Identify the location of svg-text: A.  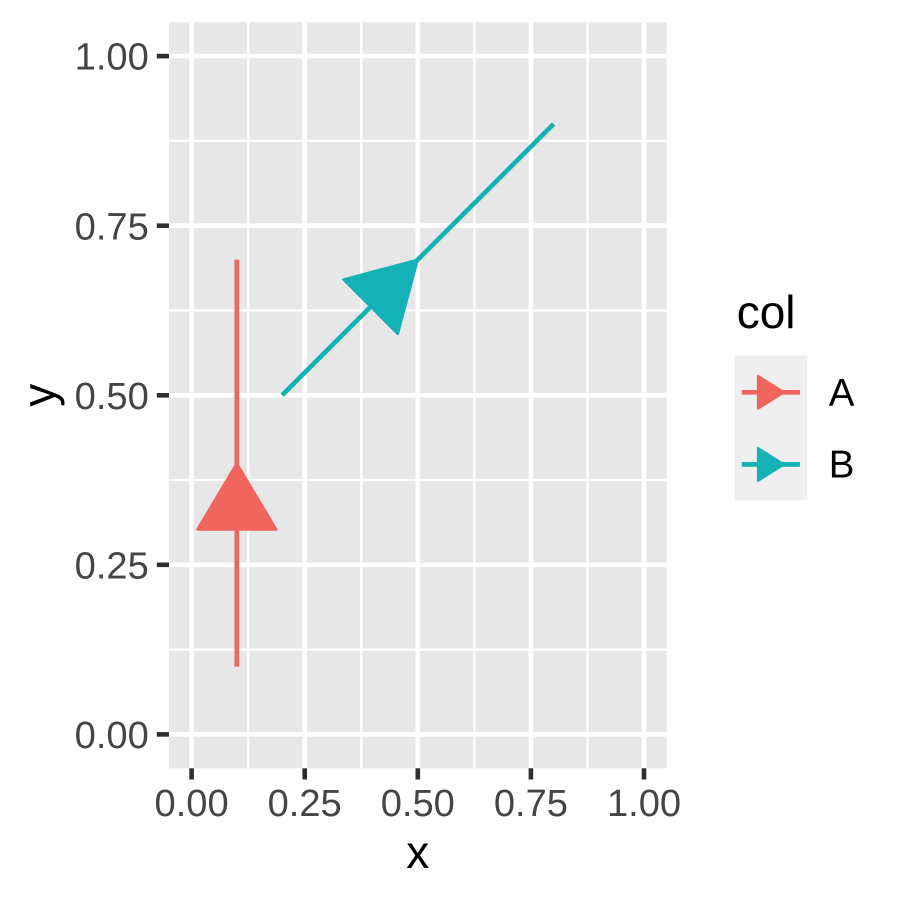
(842, 393).